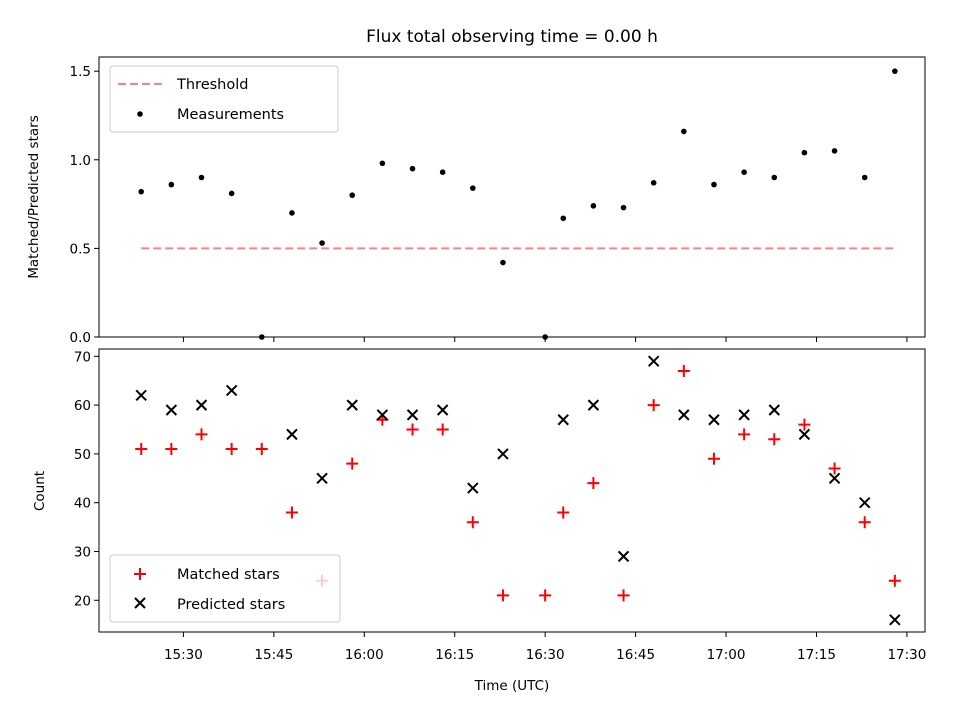 The width and height of the screenshot is (960, 724). Describe the element at coordinates (545, 339) in the screenshot. I see `top-x-ticks` at that location.